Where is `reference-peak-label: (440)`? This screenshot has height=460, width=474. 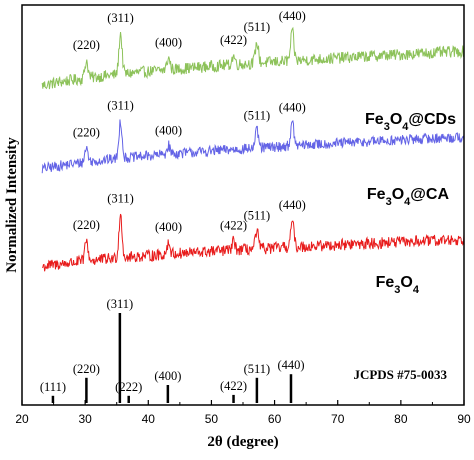 reference-peak-label: (440) is located at coordinates (290, 365).